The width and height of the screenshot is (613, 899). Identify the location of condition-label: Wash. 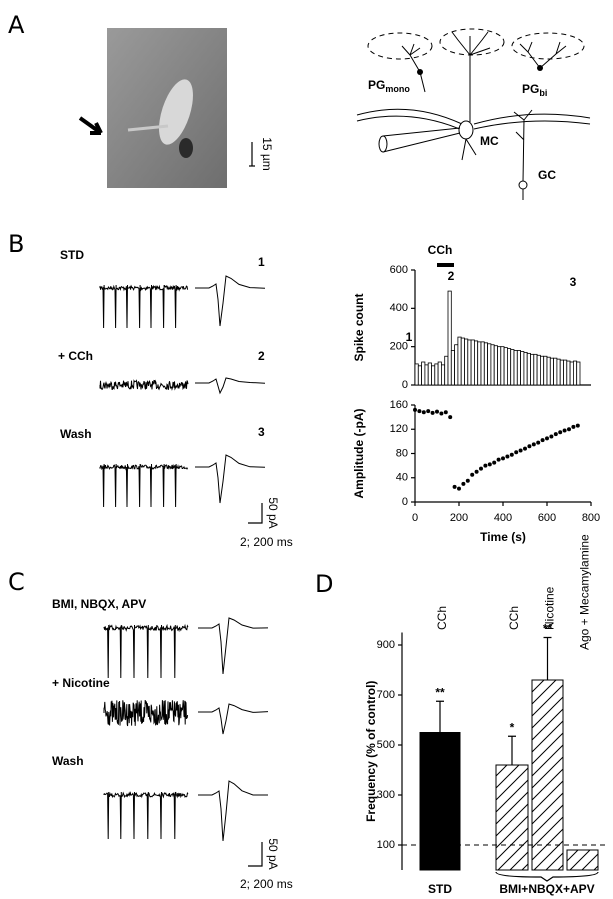
(76, 434).